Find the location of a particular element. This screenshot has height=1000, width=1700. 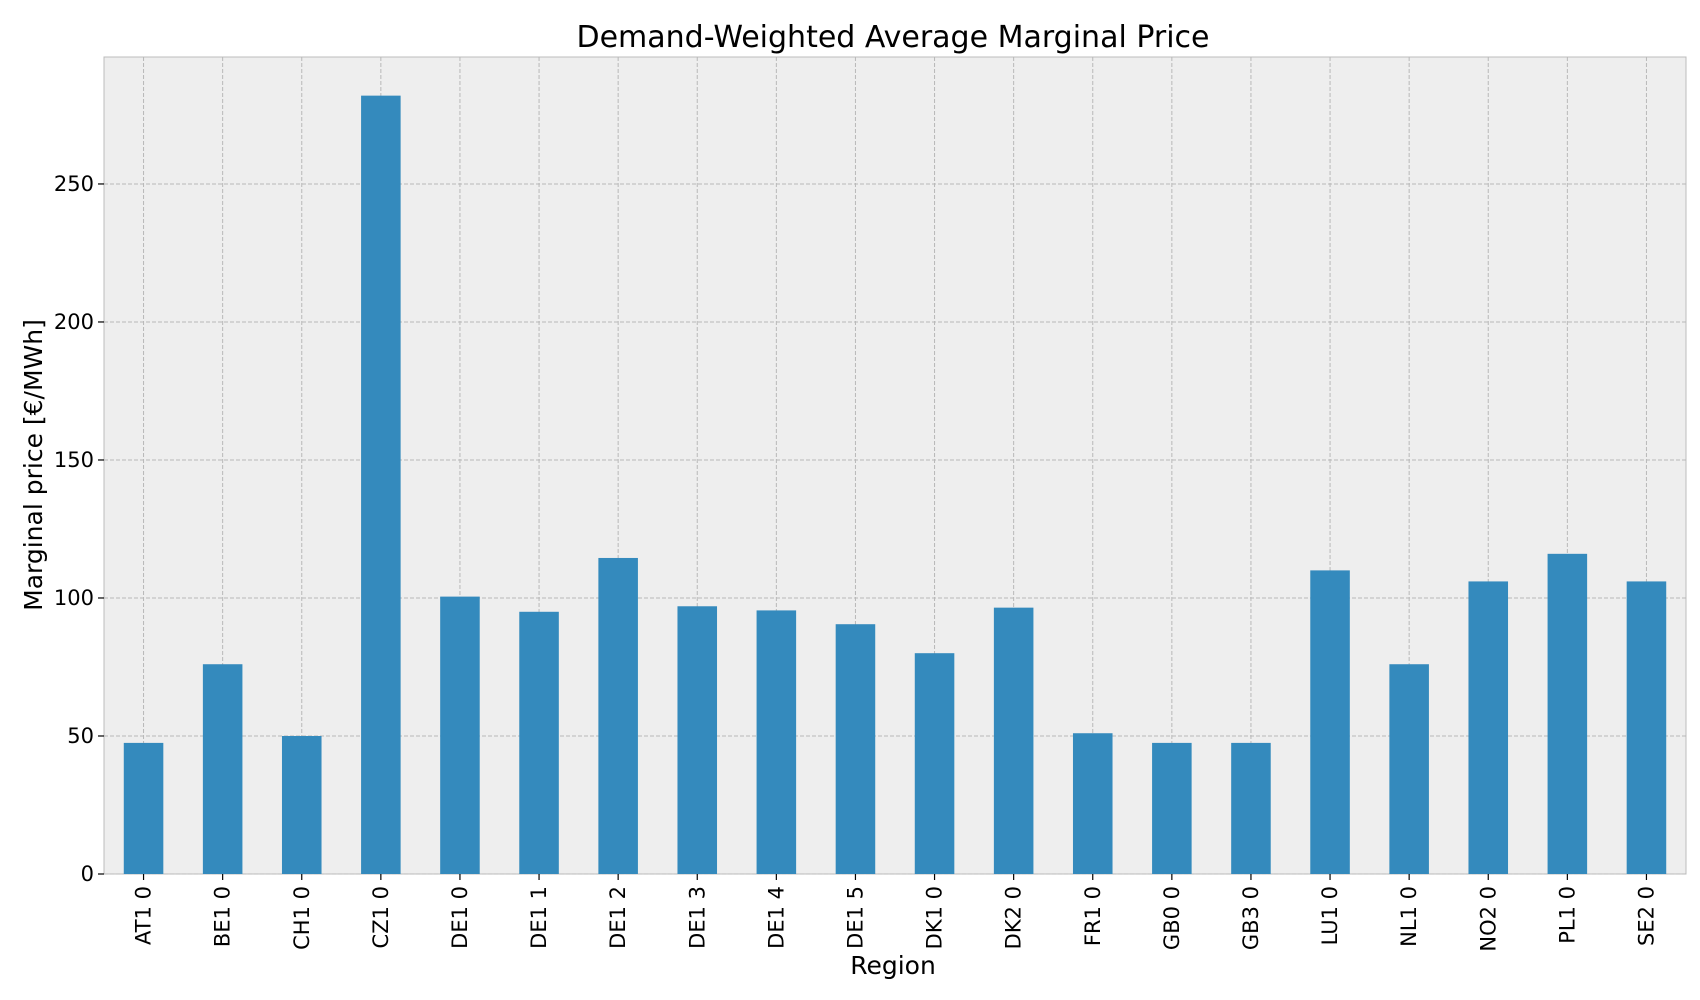

x-tick-label: DK1 0 is located at coordinates (935, 917).